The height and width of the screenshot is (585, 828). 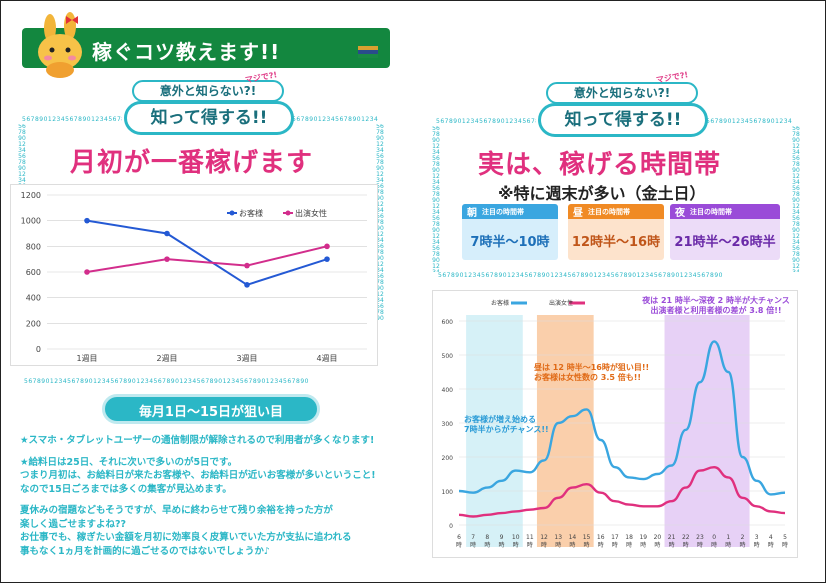 I want to click on x-tick-label: 23, so click(x=700, y=537).